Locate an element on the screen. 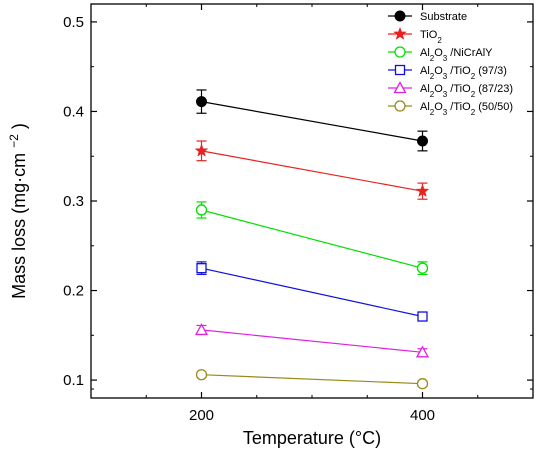 The image size is (550, 457). y-axis-title: Mass loss (mg·cm −2 ) is located at coordinates (18, 211).